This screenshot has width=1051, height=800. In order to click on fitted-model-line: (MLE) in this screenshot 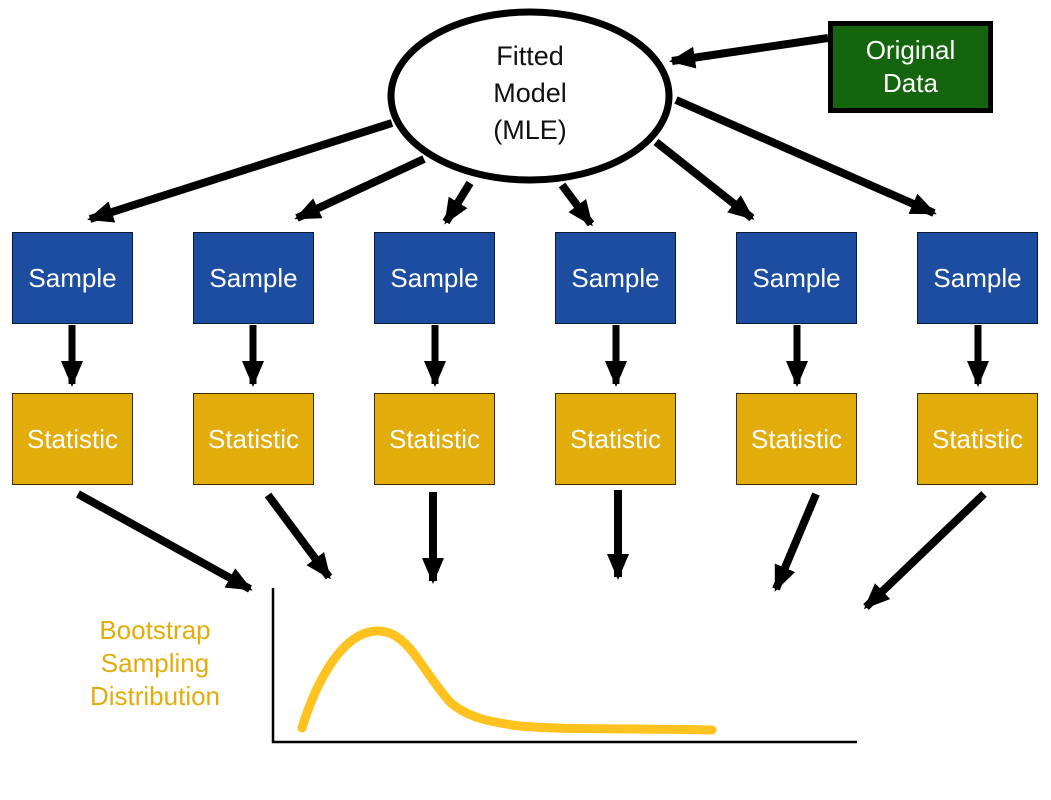, I will do `click(530, 130)`.